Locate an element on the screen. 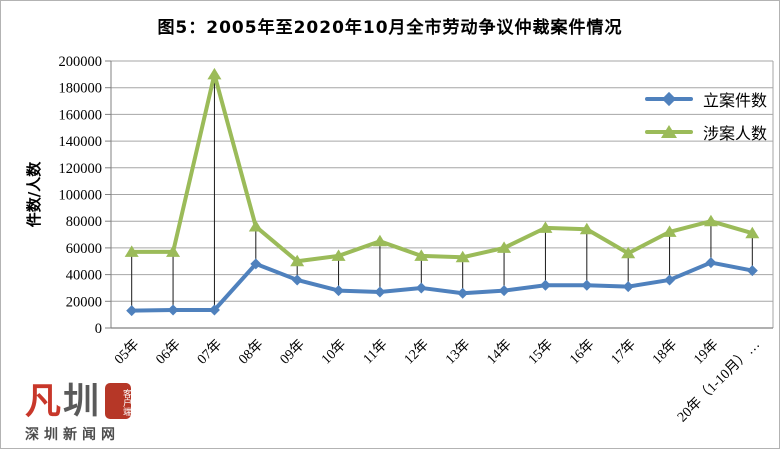  y-axis-title: 件数/人数 is located at coordinates (34, 194).